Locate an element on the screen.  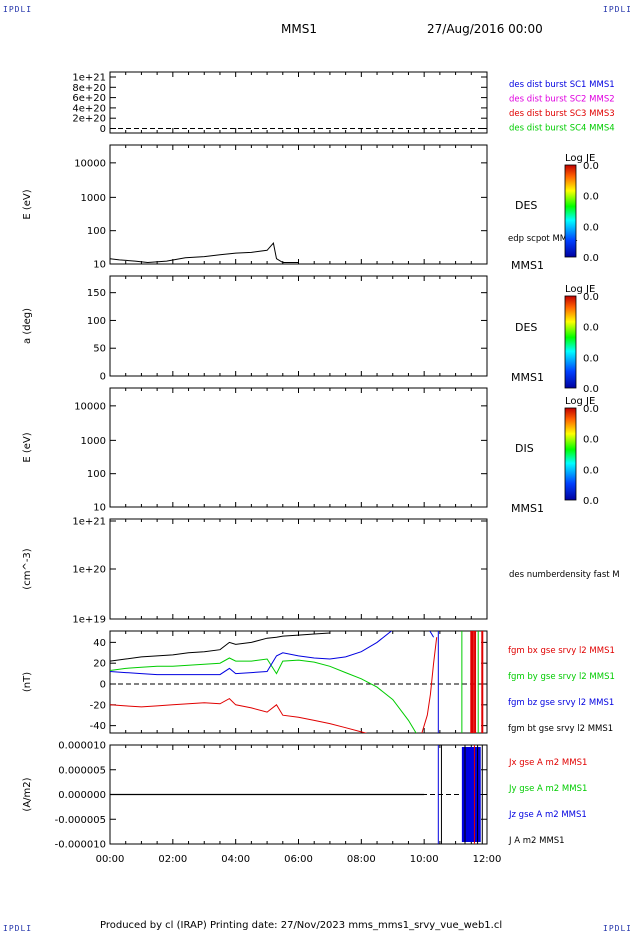
y-tick-label: 4e+20 is located at coordinates (89, 108).